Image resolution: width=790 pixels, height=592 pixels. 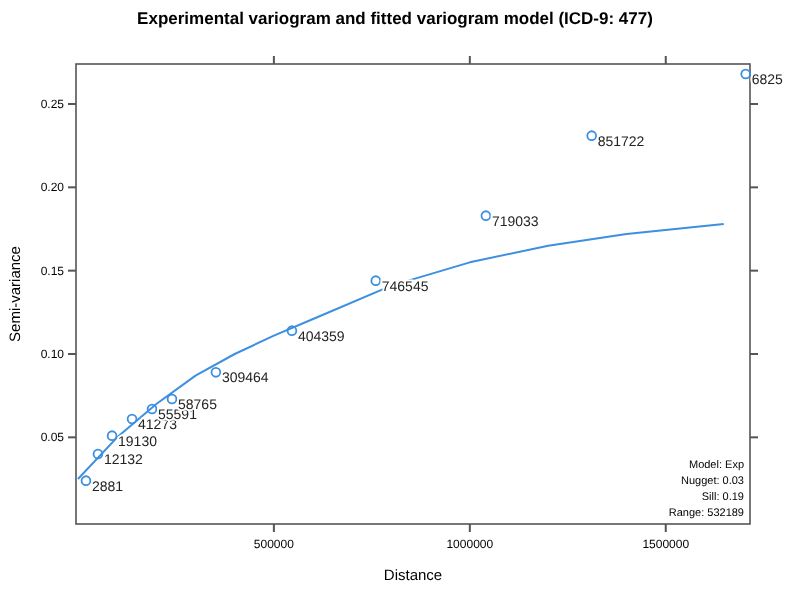 What do you see at coordinates (395, 18) in the screenshot?
I see `chart-title: Experimental variogram and fitted variogram model (ICD-9: 477)` at bounding box center [395, 18].